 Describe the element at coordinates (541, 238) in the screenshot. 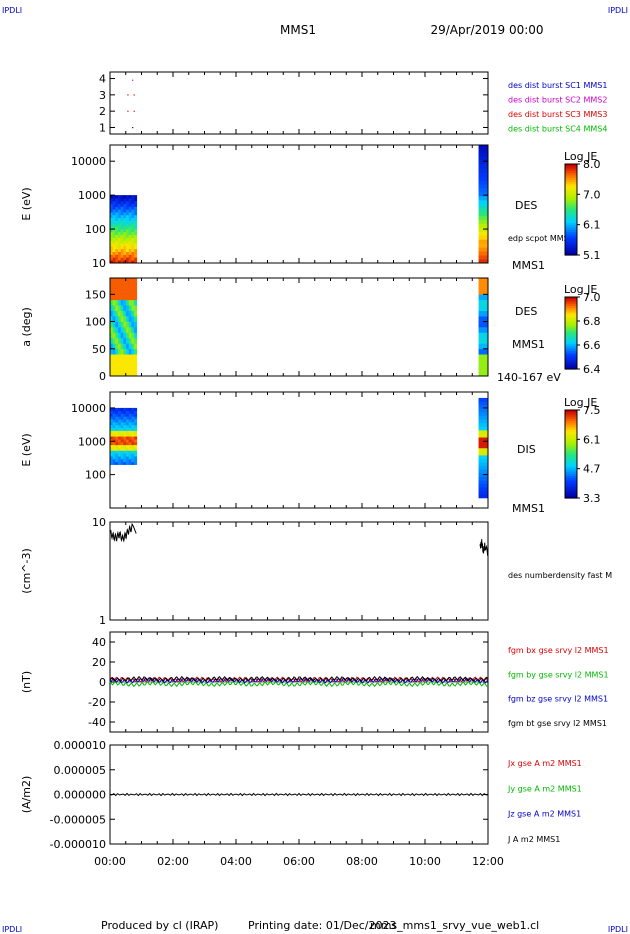

I see `panel-sublabel: edp scpot MMS1` at that location.